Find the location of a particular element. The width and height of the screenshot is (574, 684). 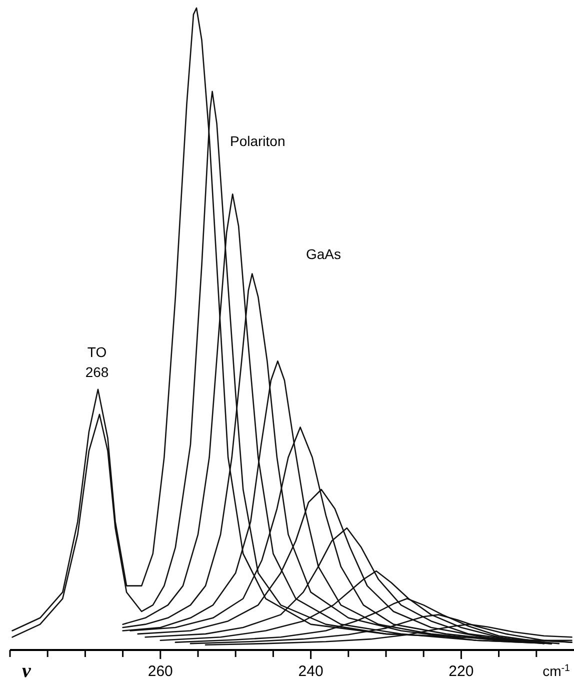

annotation: TO 268 is located at coordinates (97, 362).